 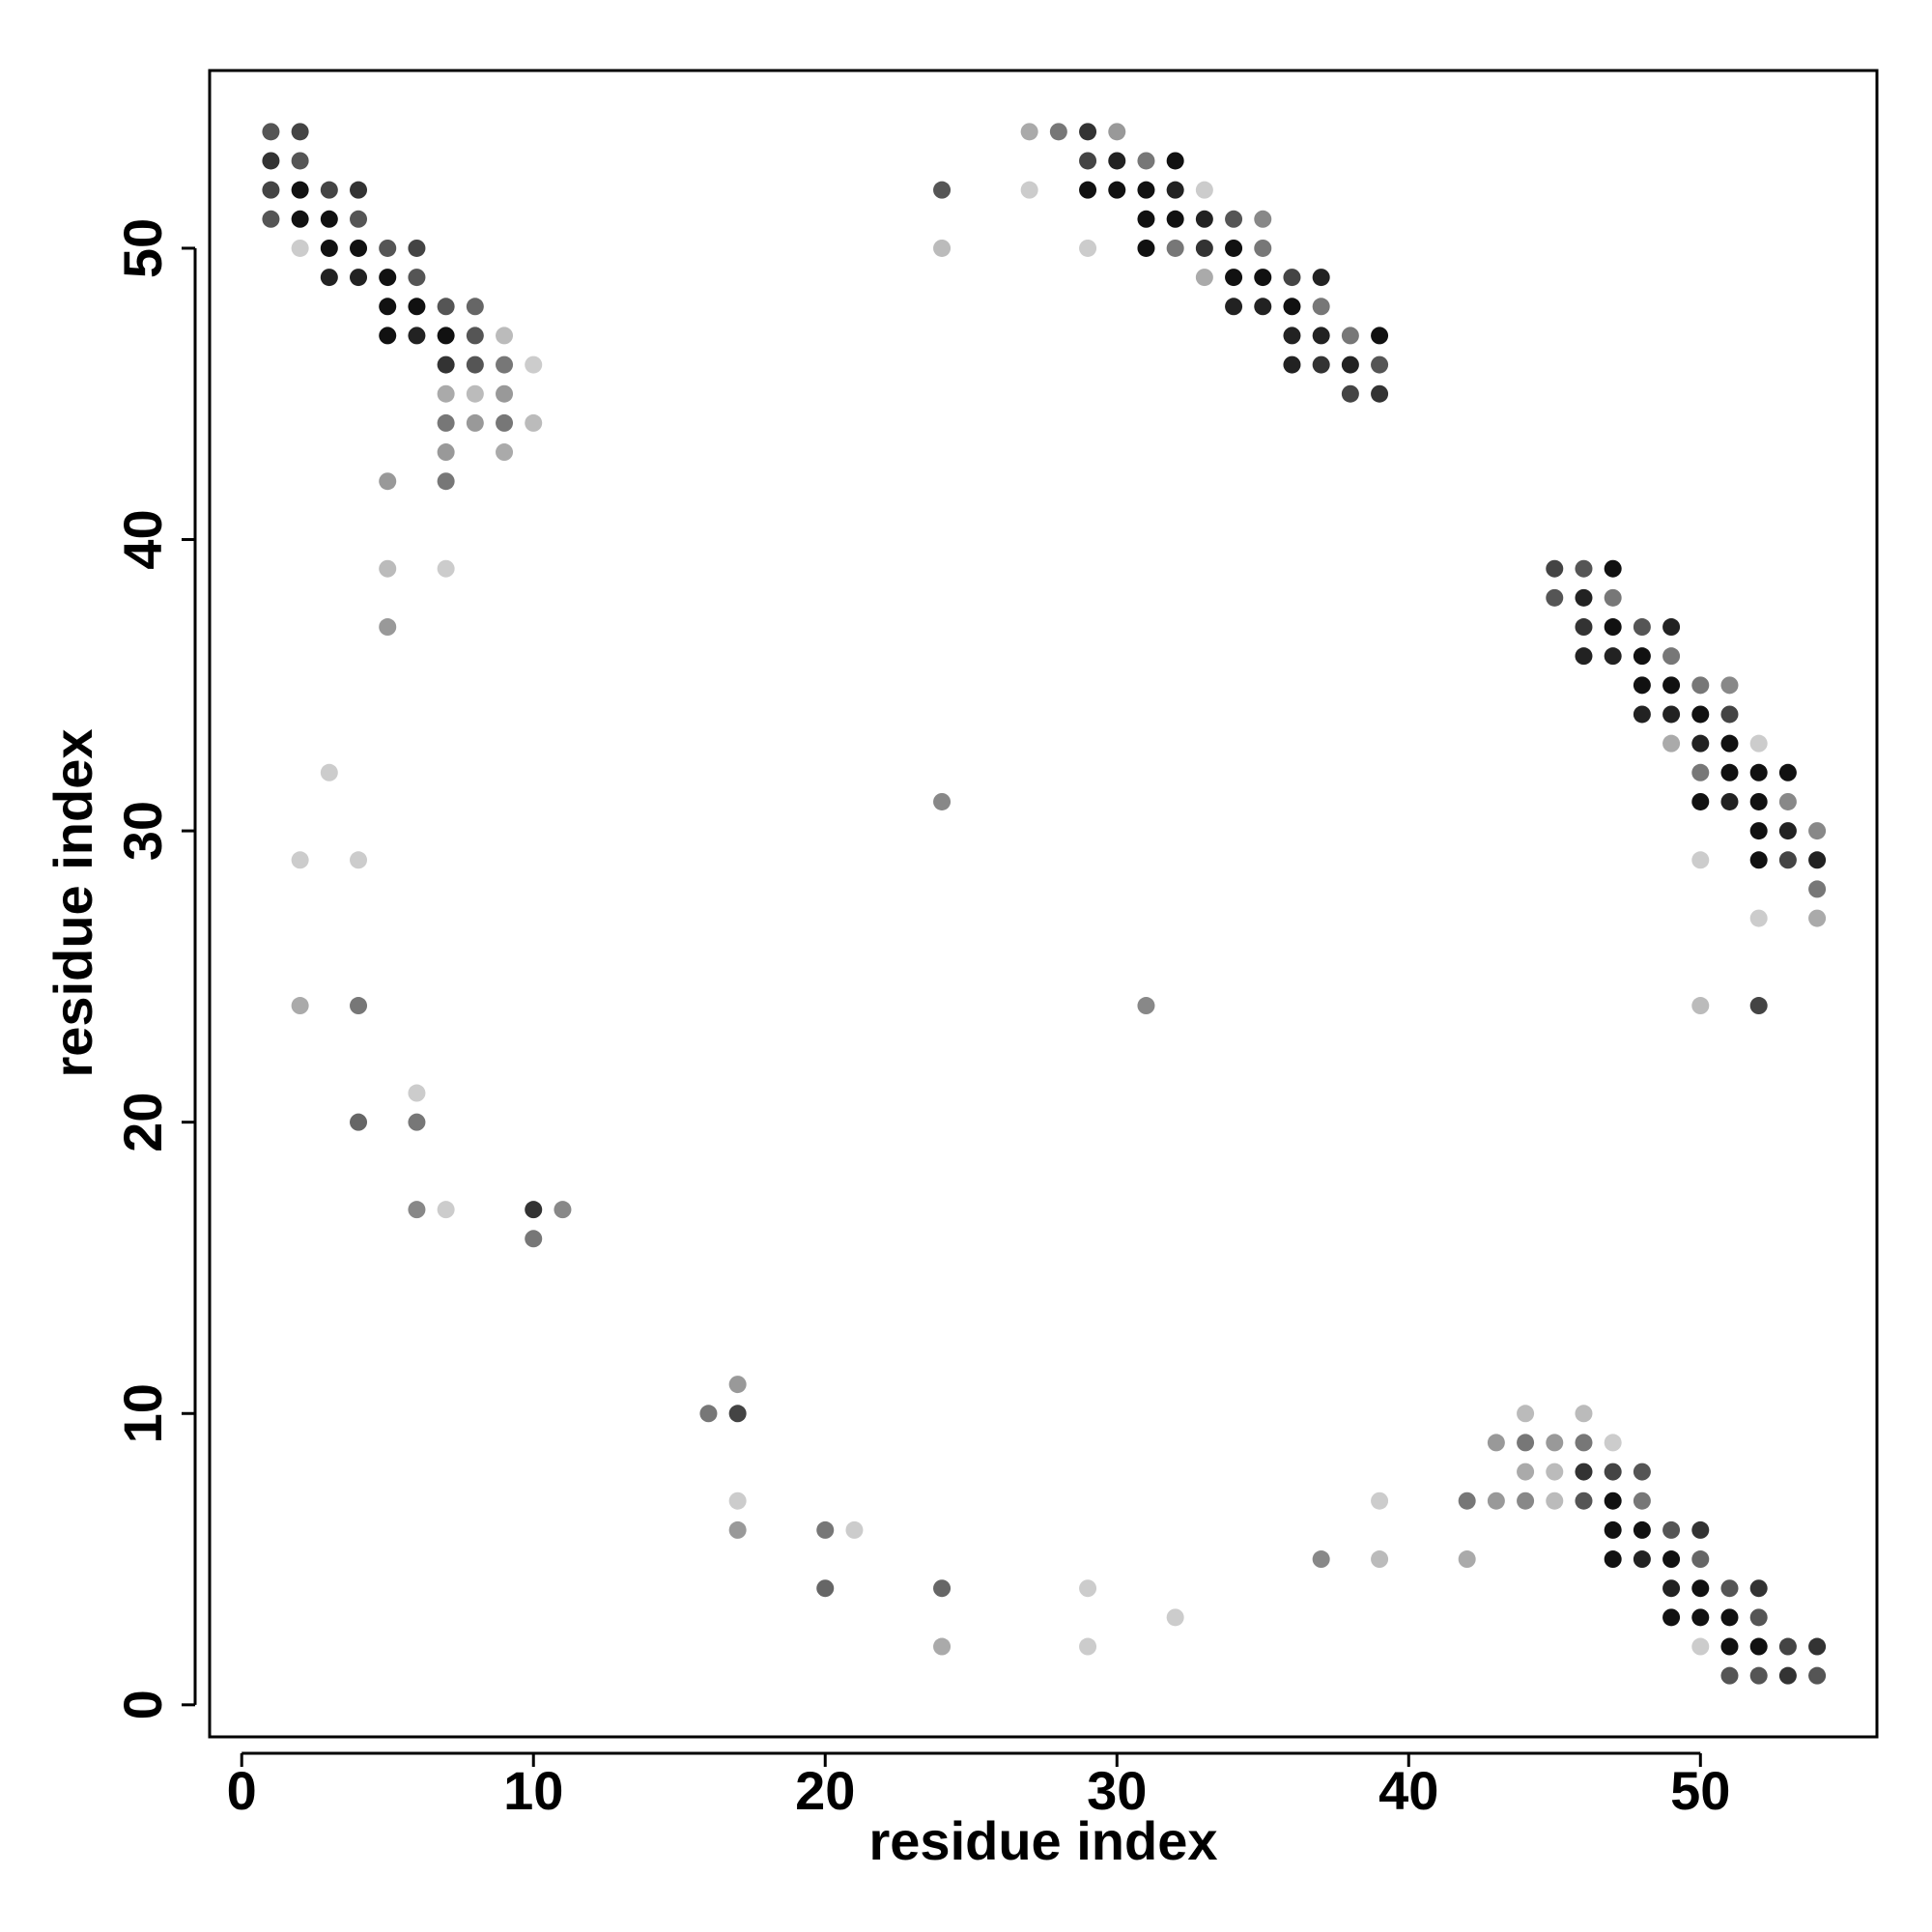 I want to click on y-tick-label: 50, so click(x=142, y=248).